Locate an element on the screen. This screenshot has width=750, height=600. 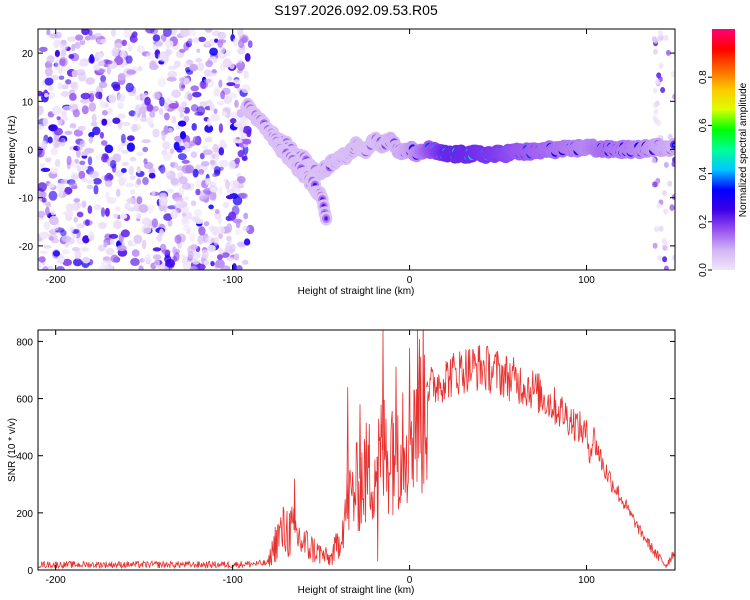
x-tick-label: 100 is located at coordinates (586, 580).